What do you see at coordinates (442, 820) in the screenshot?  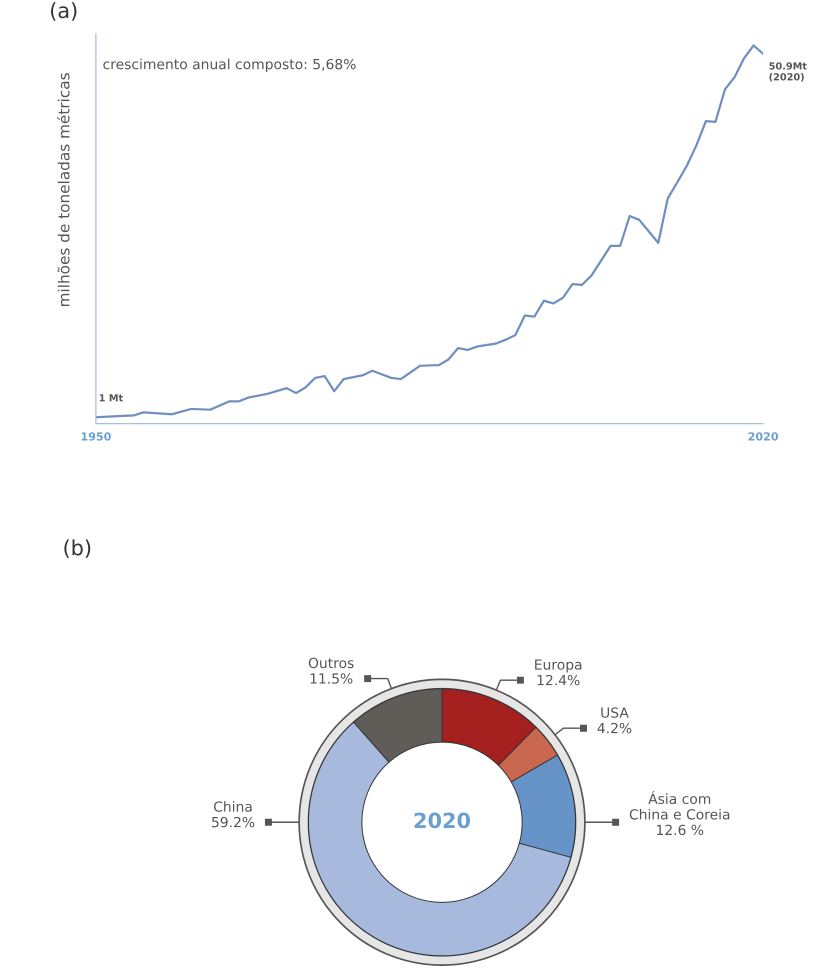 I see `text: 2020` at bounding box center [442, 820].